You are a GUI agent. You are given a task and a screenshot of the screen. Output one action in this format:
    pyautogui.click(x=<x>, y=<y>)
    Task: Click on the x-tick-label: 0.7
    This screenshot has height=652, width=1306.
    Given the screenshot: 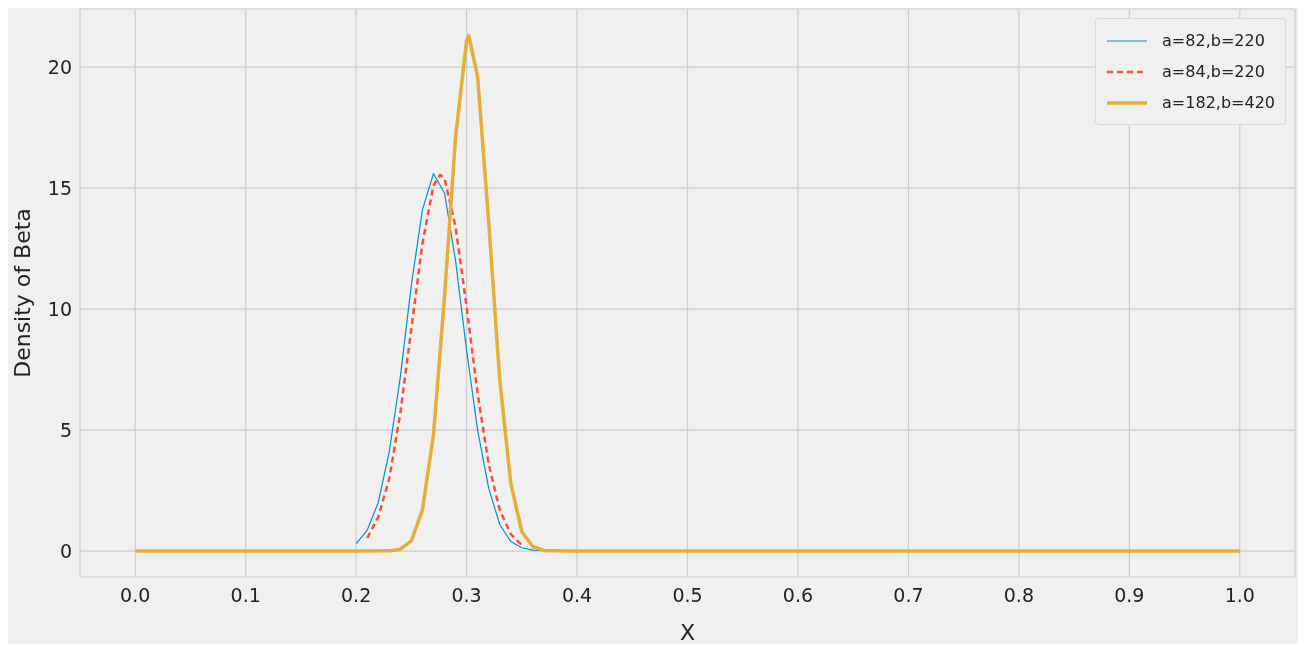 What is the action you would take?
    pyautogui.click(x=908, y=595)
    